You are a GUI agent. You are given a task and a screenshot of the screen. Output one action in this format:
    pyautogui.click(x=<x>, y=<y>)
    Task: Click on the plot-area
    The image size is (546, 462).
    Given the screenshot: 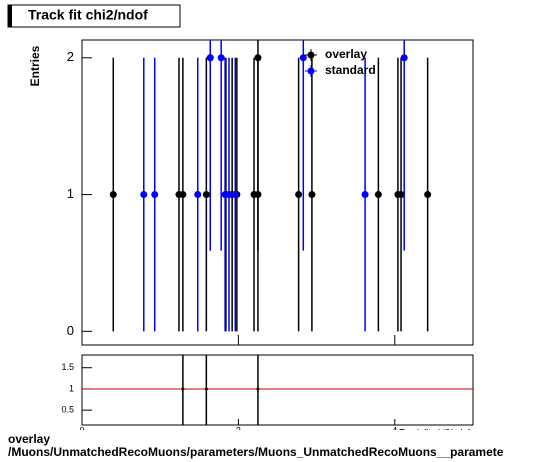 What is the action you would take?
    pyautogui.click(x=277, y=390)
    